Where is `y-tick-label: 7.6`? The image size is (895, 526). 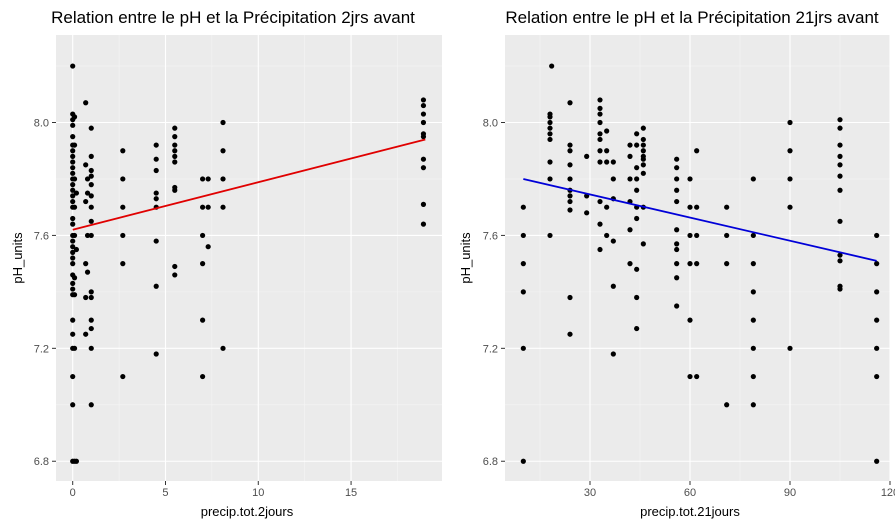
y-tick-label: 7.6 is located at coordinates (490, 236).